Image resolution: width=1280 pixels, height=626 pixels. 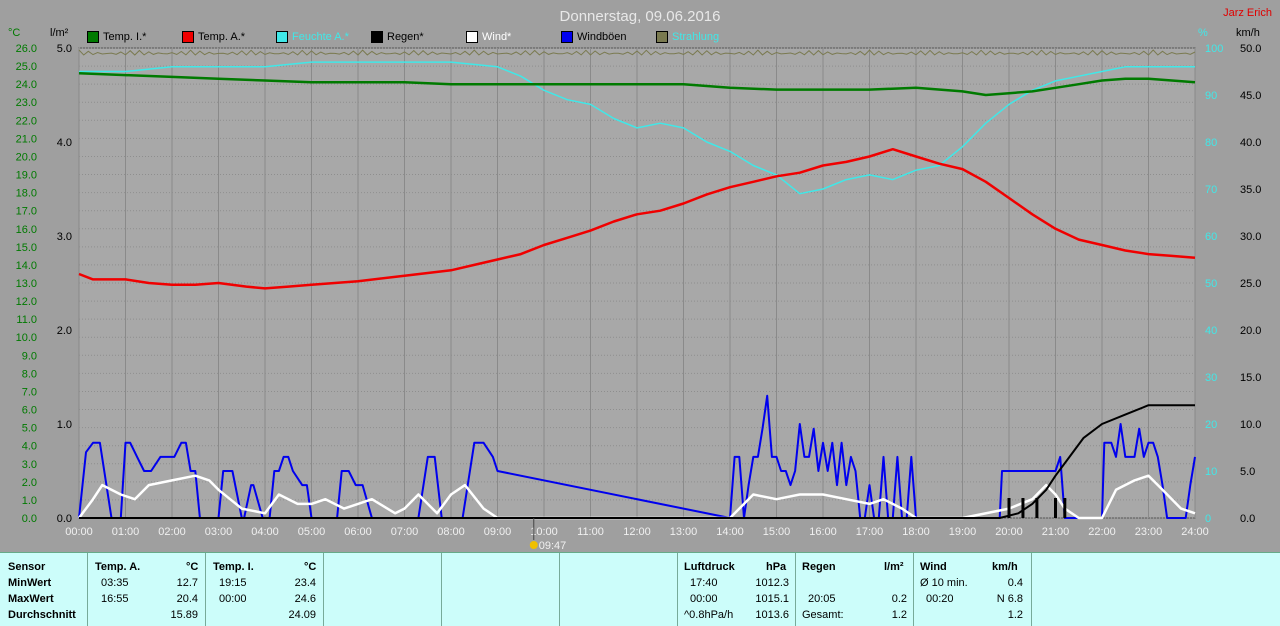 What do you see at coordinates (1211, 284) in the screenshot?
I see `humidity-tick-label: 50` at bounding box center [1211, 284].